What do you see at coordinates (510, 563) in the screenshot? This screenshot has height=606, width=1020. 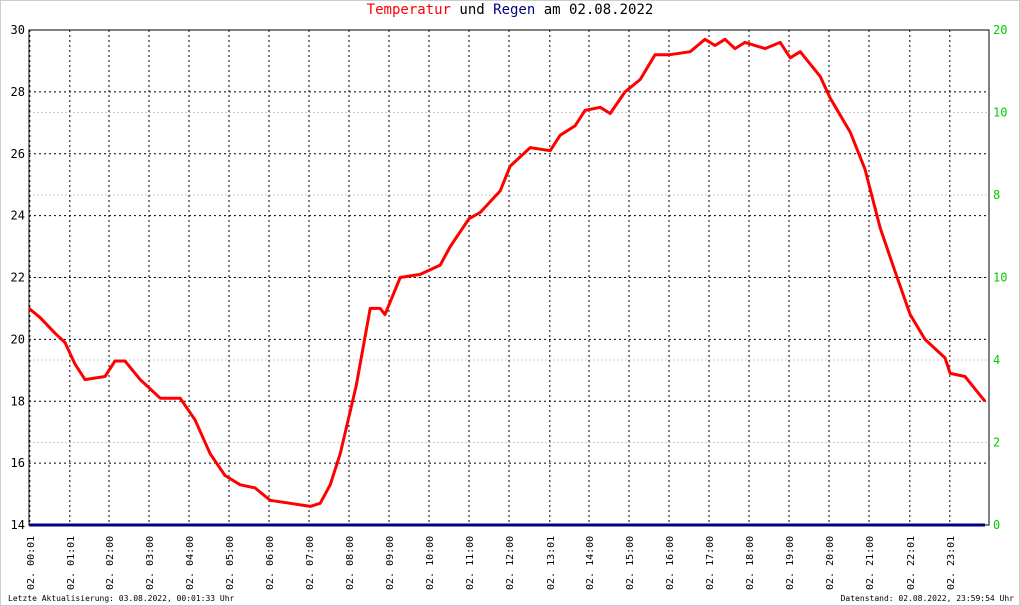 I see `x-tick-label: 02. 12:00` at bounding box center [510, 563].